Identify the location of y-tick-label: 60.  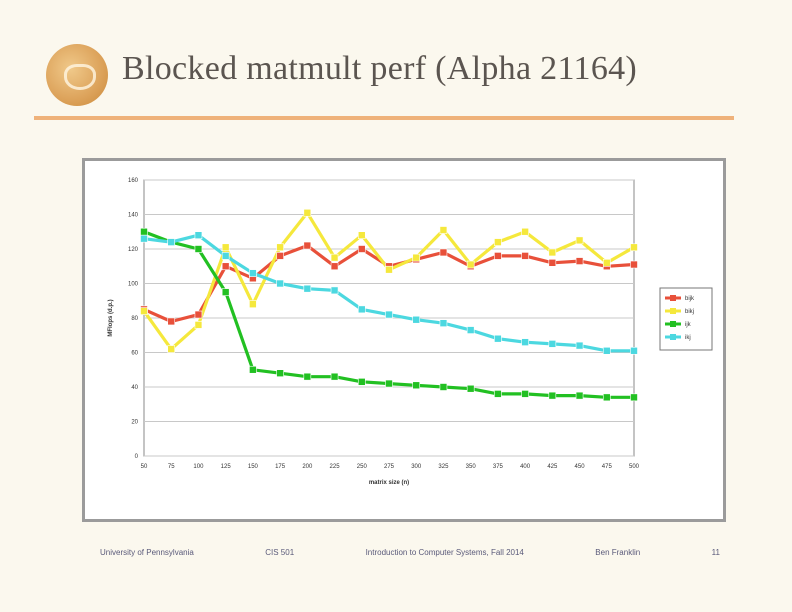
(134, 354).